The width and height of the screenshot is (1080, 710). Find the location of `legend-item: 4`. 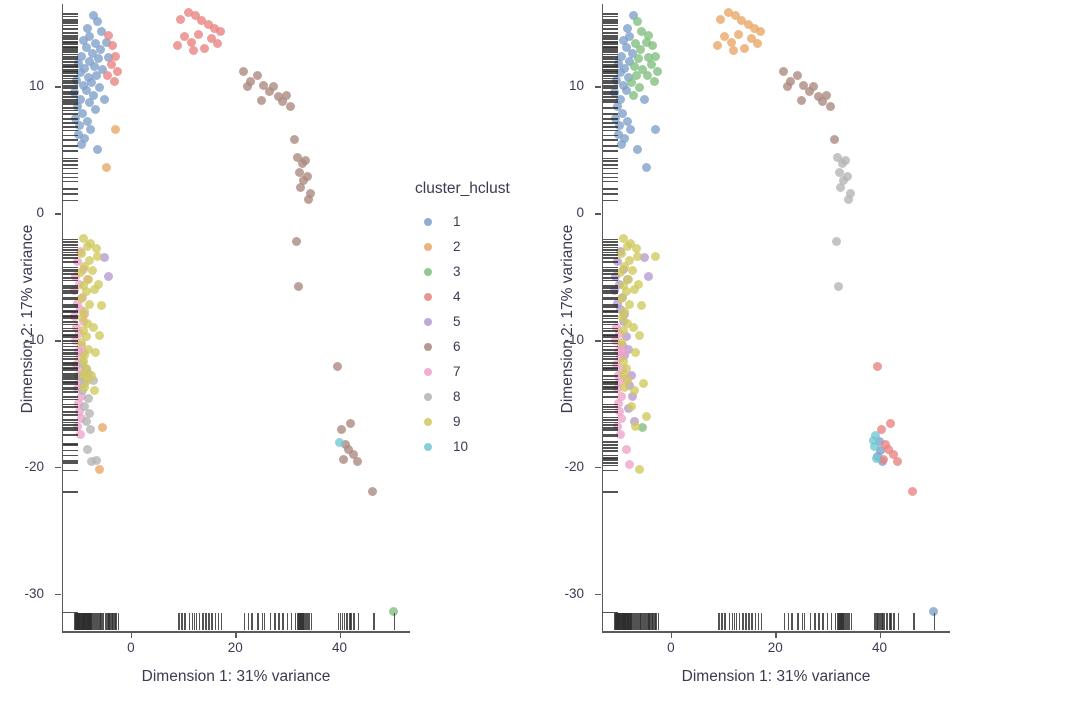

legend-item: 4 is located at coordinates (462, 296).